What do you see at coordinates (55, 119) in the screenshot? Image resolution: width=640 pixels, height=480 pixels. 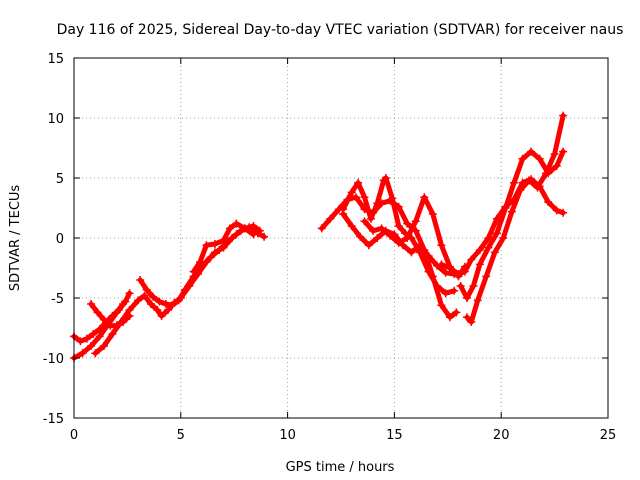 I see `y-tick-label: 10` at bounding box center [55, 119].